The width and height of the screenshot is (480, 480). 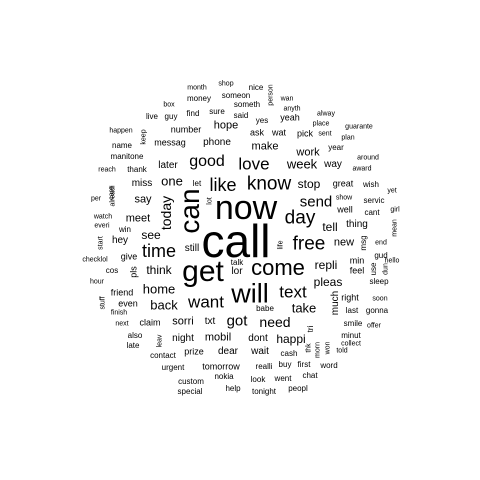 What do you see at coordinates (159, 251) in the screenshot?
I see `word-time: time` at bounding box center [159, 251].